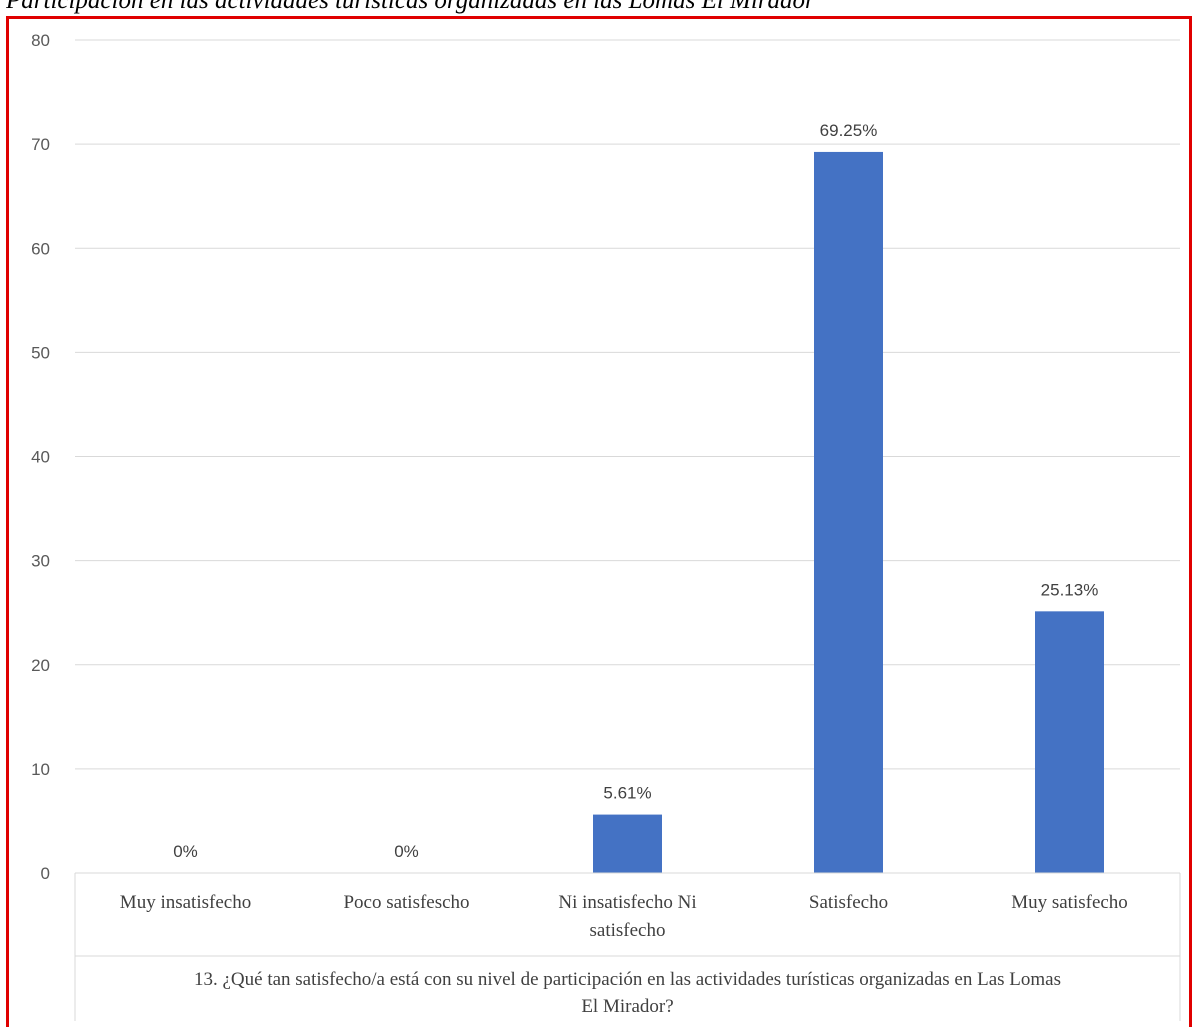  Describe the element at coordinates (406, 902) in the screenshot. I see `x-tick-label: Poco satisfescho` at that location.